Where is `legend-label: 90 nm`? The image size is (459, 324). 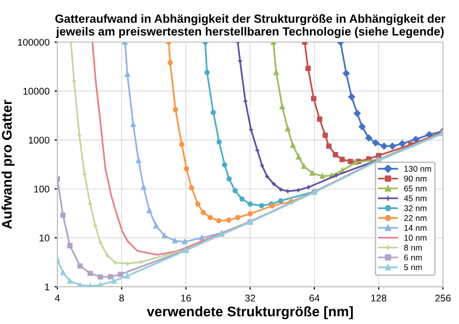
legend-label: 90 nm is located at coordinates (415, 179).